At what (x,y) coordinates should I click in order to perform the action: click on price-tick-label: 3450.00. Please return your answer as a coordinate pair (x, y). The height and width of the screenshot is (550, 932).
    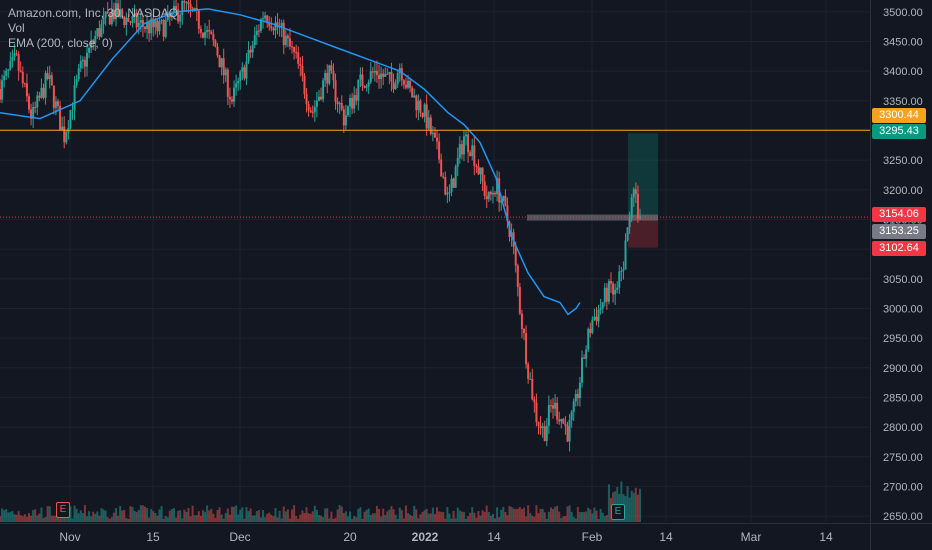
    Looking at the image, I should click on (903, 43).